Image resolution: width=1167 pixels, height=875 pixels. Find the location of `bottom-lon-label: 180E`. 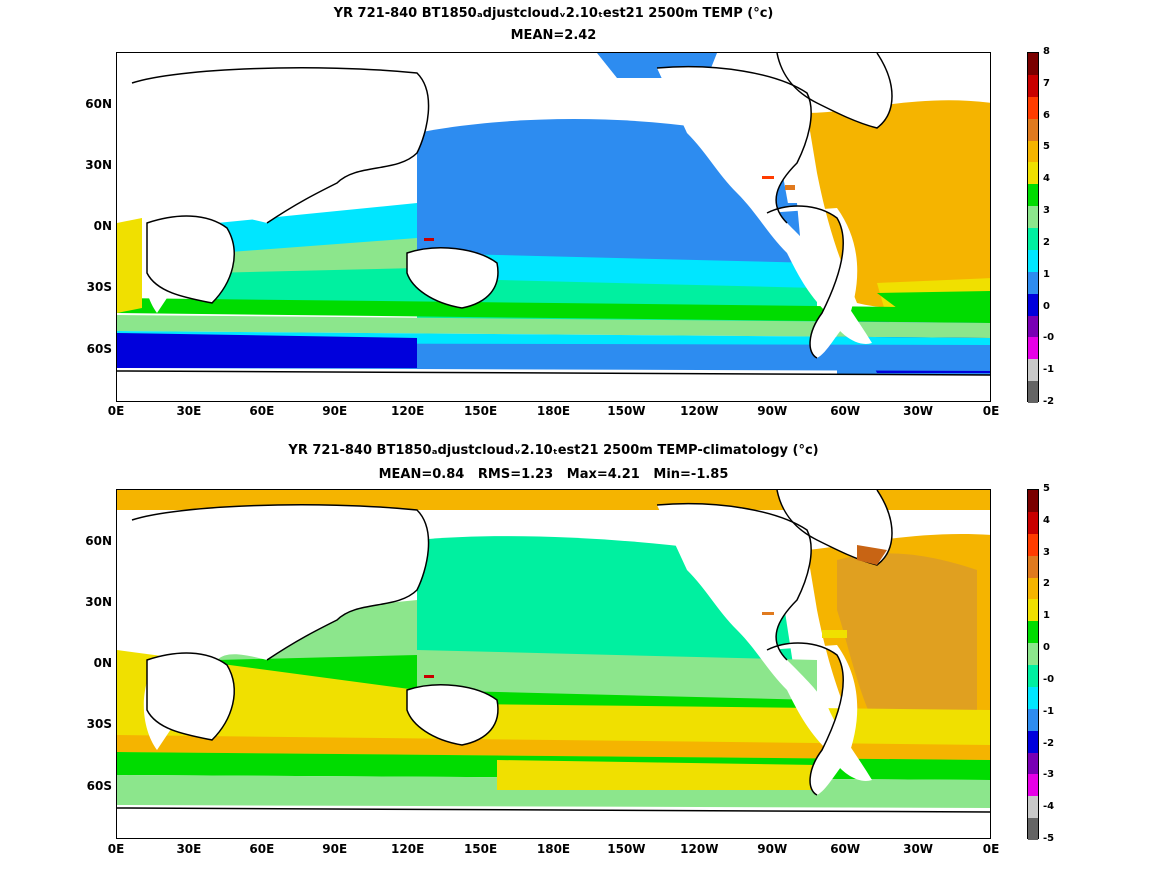

bottom-lon-label: 180E is located at coordinates (553, 849).